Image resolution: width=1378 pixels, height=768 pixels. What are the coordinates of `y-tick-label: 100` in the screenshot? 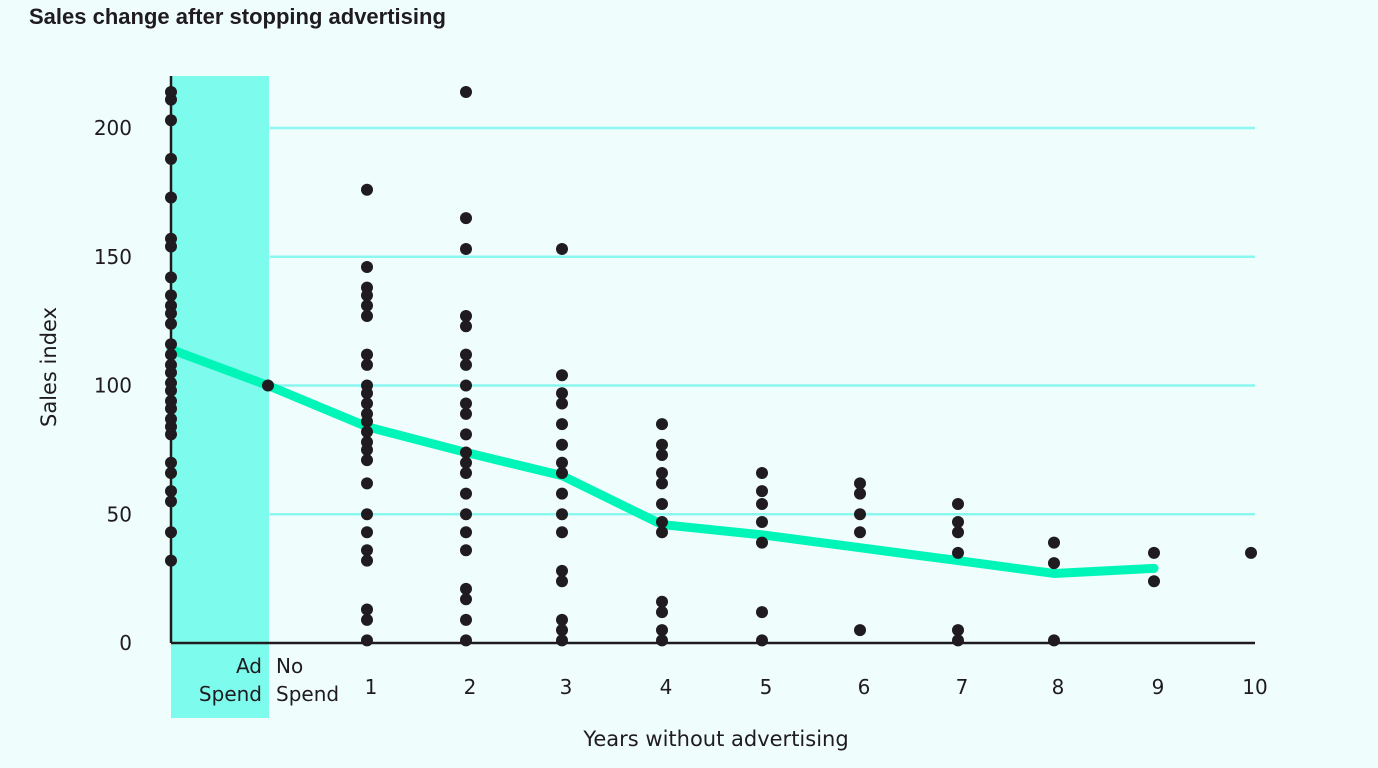 It's located at (113, 386).